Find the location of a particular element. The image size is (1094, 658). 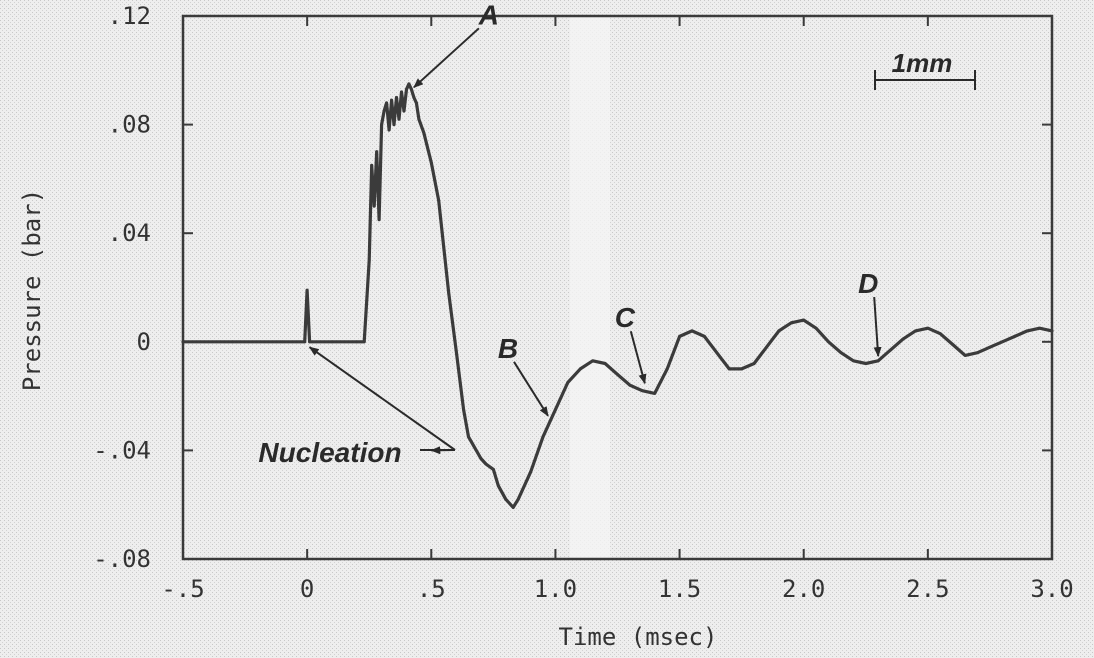

y-tick-label: -.04 is located at coordinates (122, 450).